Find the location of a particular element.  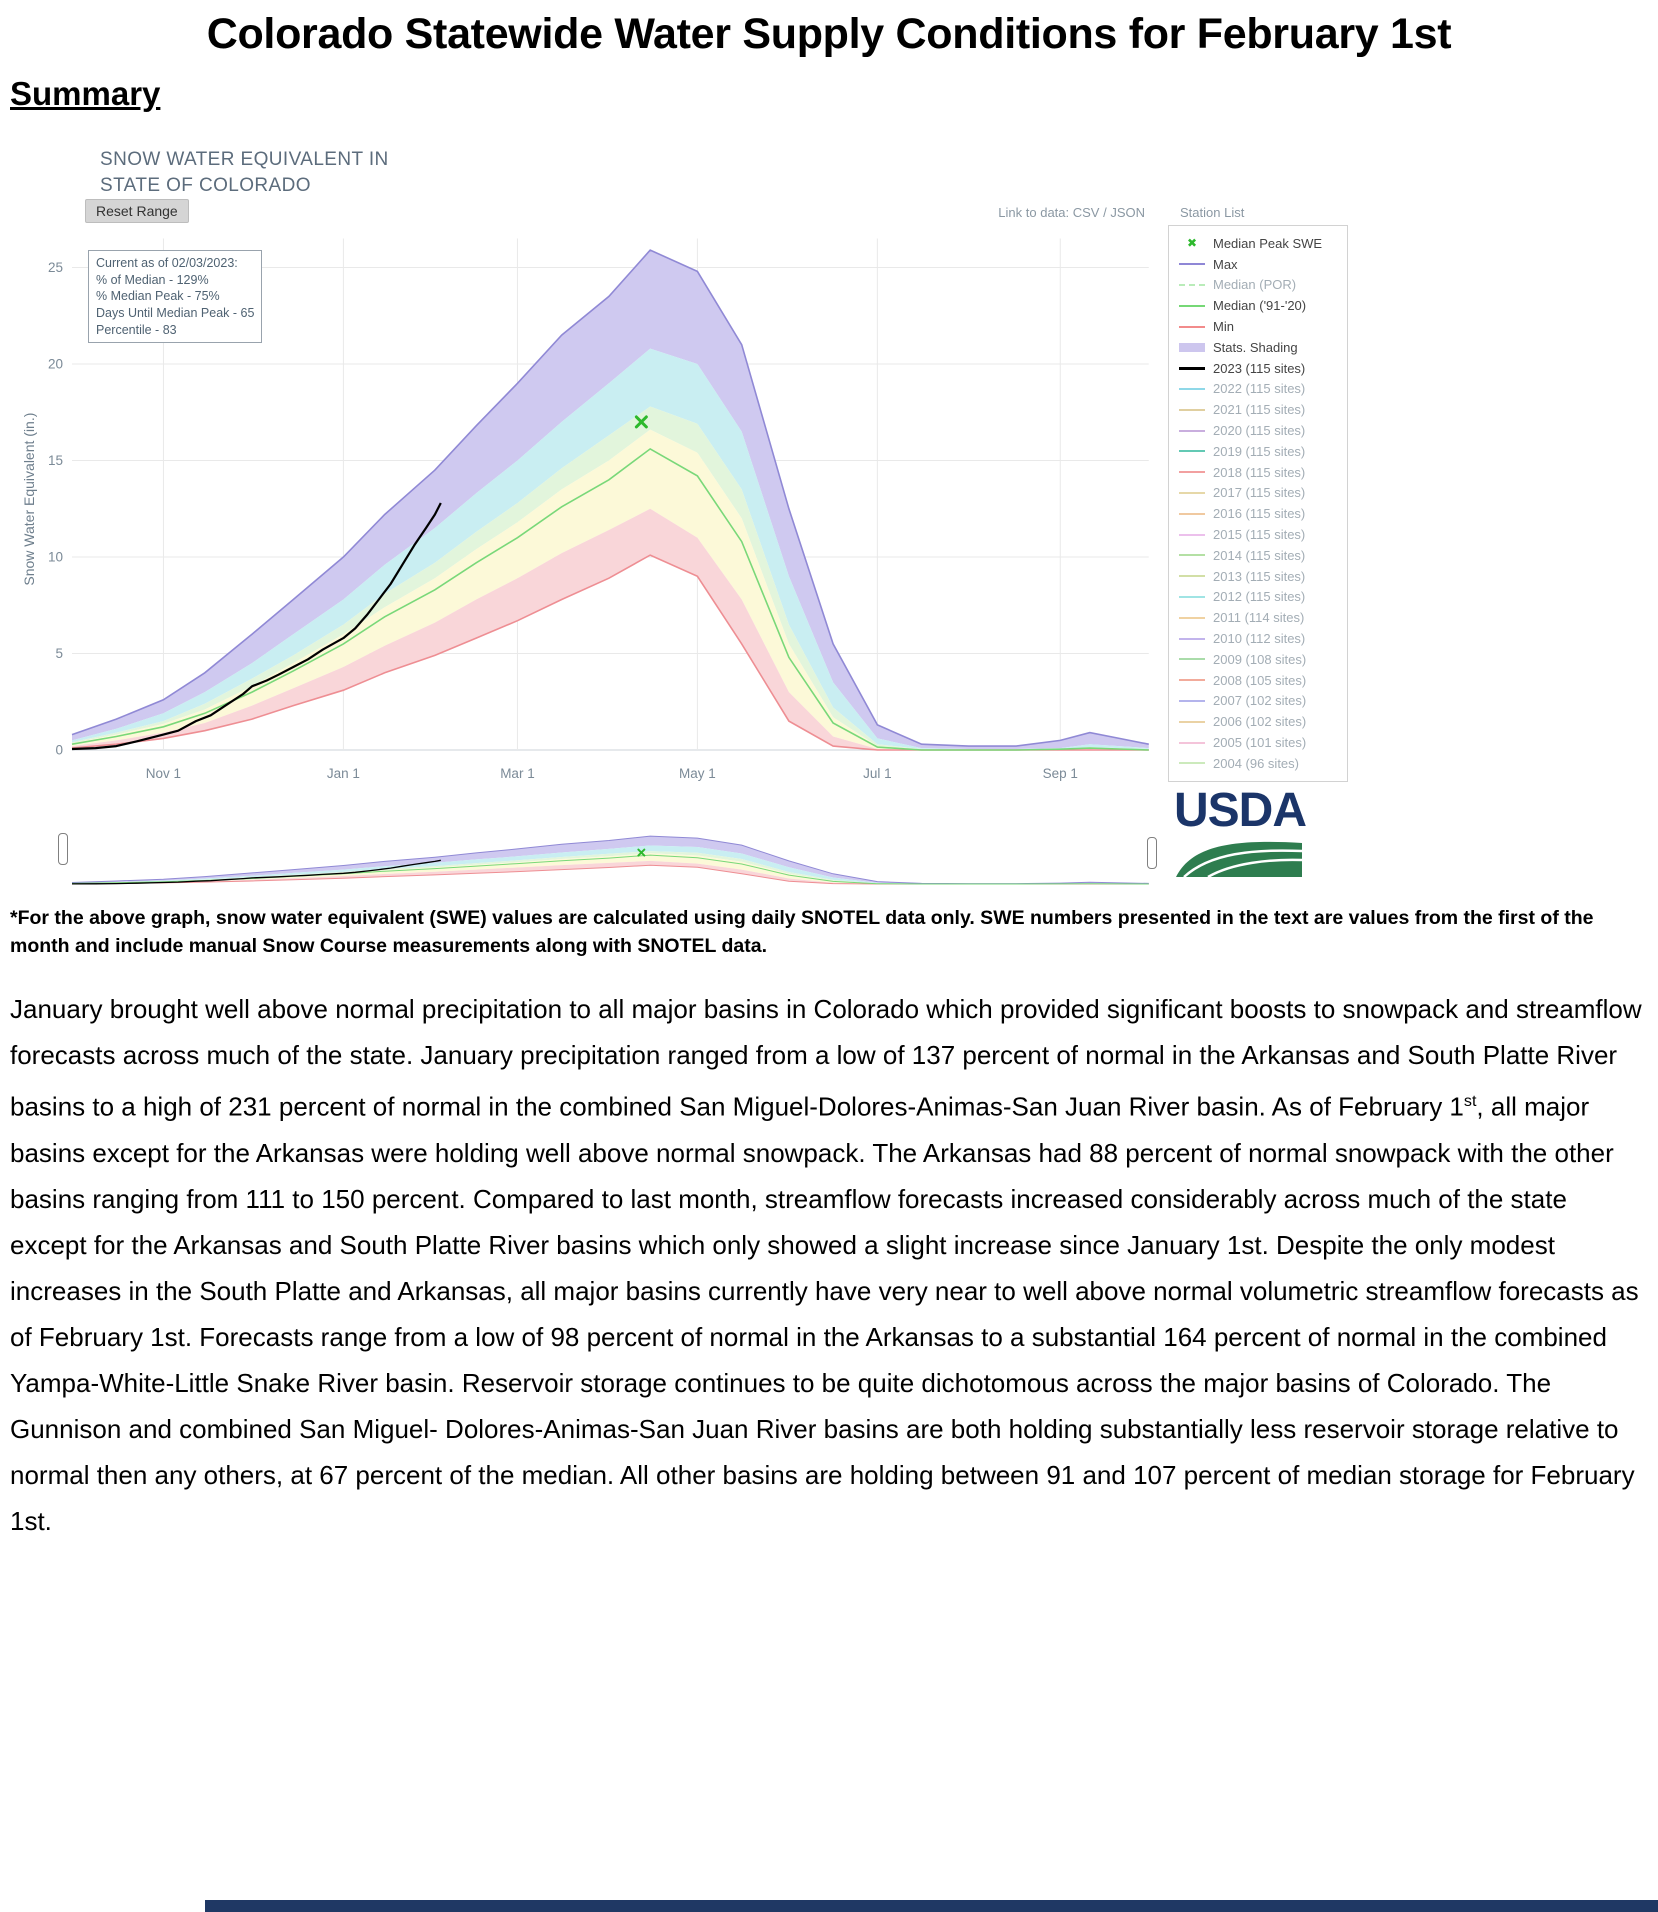

legend-item-2007-102-sites: 2007 (102 sites) is located at coordinates (1261, 701).